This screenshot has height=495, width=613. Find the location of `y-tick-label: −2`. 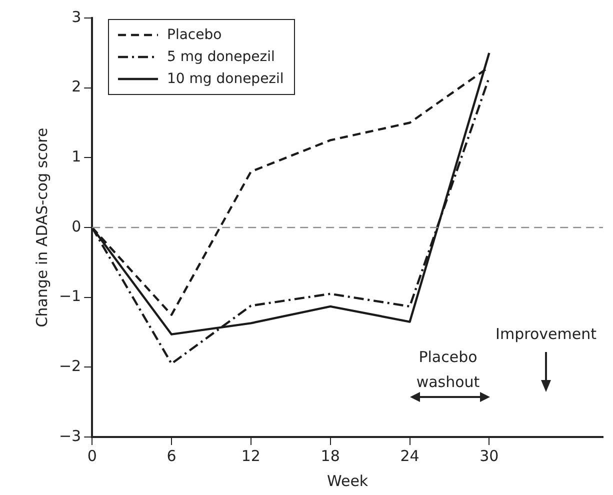

y-tick-label: −2 is located at coordinates (70, 366).